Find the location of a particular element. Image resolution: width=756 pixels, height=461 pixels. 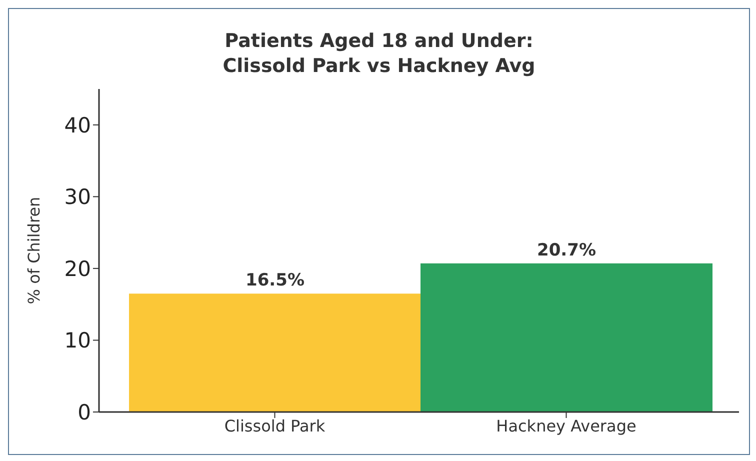

data-label: 16.5% is located at coordinates (275, 280).